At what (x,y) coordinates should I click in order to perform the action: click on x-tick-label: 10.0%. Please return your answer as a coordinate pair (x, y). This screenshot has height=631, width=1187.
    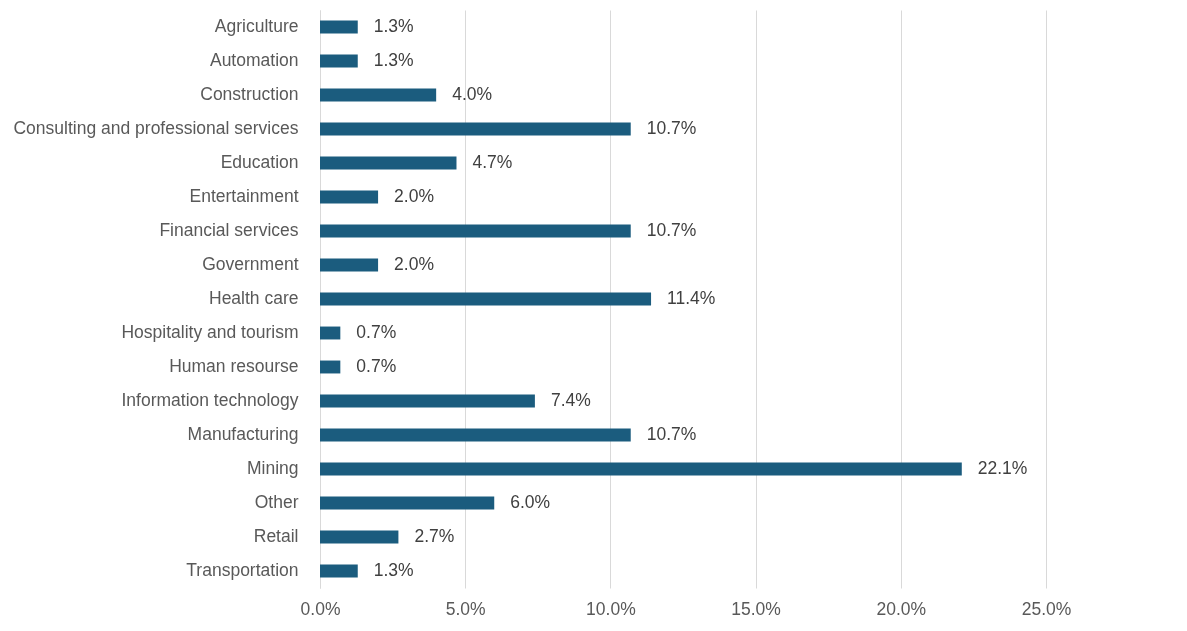
    Looking at the image, I should click on (611, 608).